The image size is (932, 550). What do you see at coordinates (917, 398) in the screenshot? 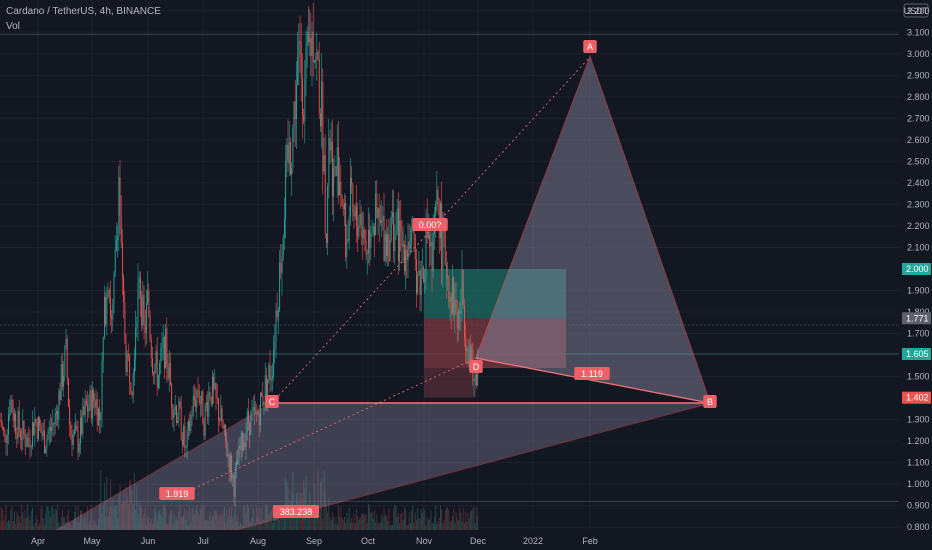
I see `price-marker-text: 1.402` at bounding box center [917, 398].